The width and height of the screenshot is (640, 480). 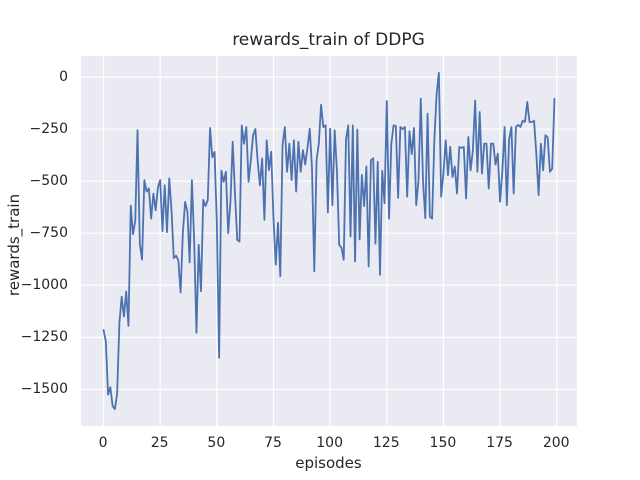 What do you see at coordinates (273, 443) in the screenshot?
I see `x-tick-label: 75` at bounding box center [273, 443].